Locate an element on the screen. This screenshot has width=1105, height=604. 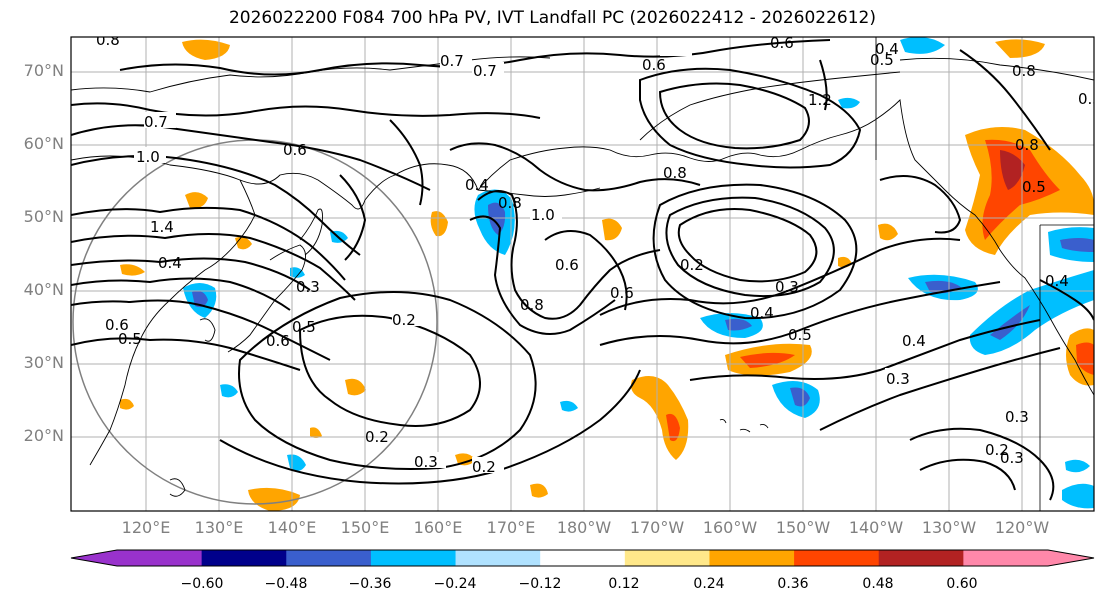
colorbar-tick-label: −0.24 is located at coordinates (455, 584).